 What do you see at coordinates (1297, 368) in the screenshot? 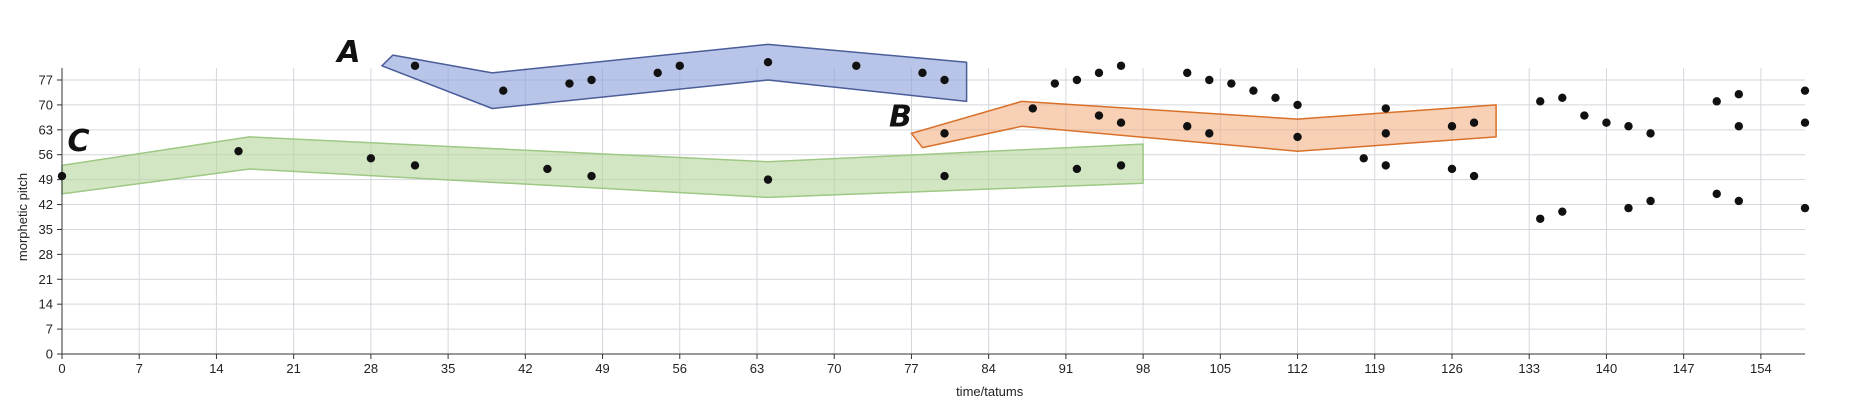
I see `x-tick-label: 112` at bounding box center [1297, 368].